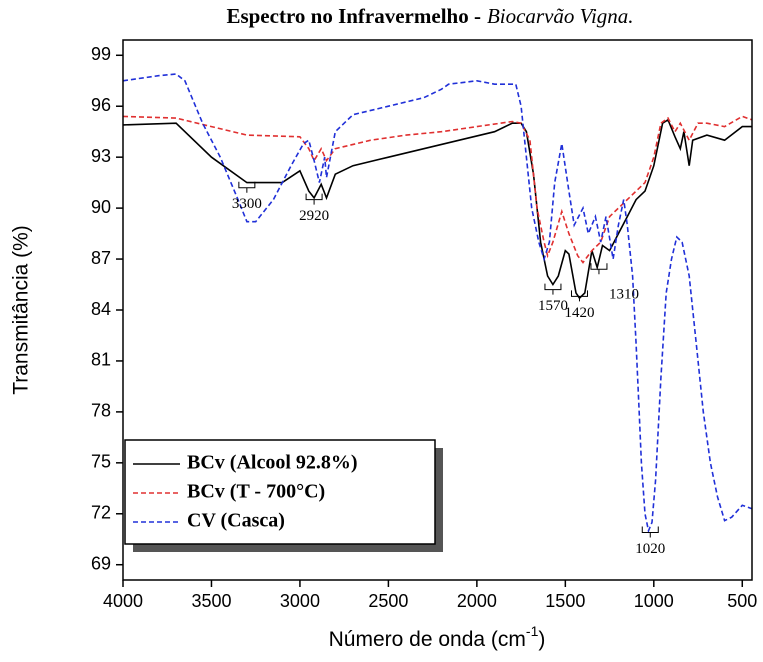 The image size is (763, 662). I want to click on x-tick-label: 1500, so click(565, 601).